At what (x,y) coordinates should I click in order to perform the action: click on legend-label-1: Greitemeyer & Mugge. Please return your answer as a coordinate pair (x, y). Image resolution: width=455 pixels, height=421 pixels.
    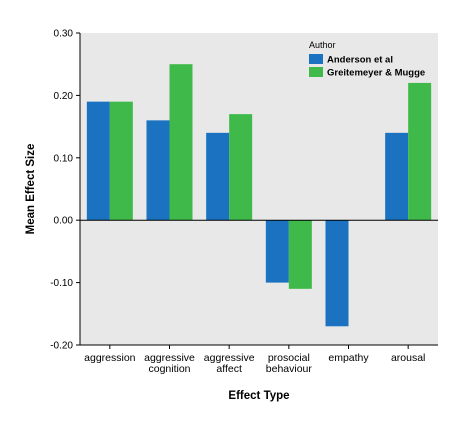
    Looking at the image, I should click on (376, 73).